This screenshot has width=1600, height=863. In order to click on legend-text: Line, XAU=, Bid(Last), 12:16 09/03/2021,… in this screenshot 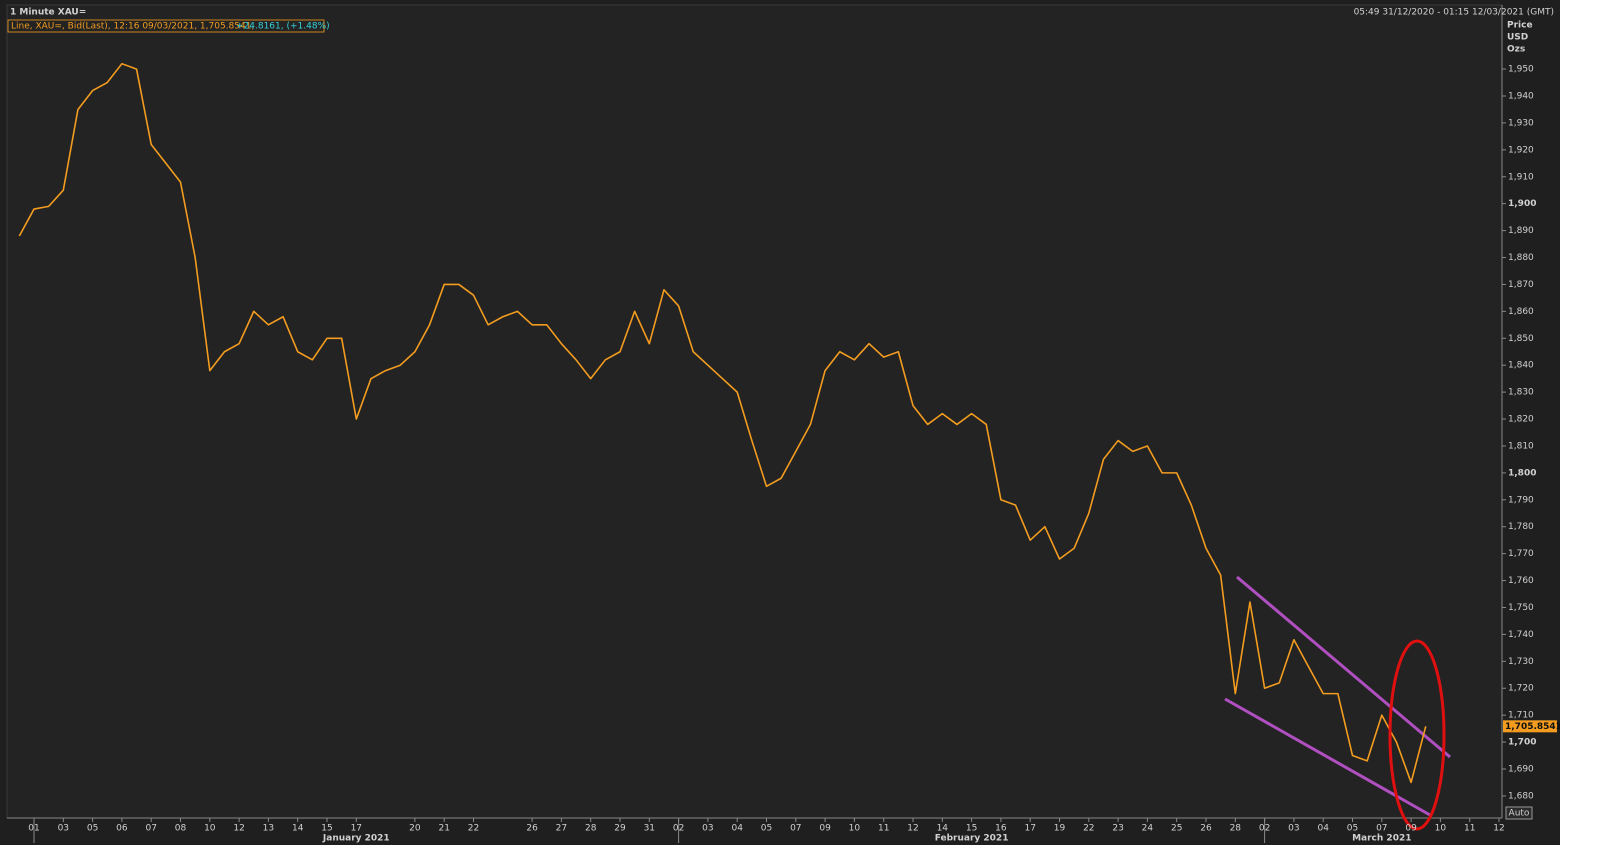, I will do `click(132, 27)`.